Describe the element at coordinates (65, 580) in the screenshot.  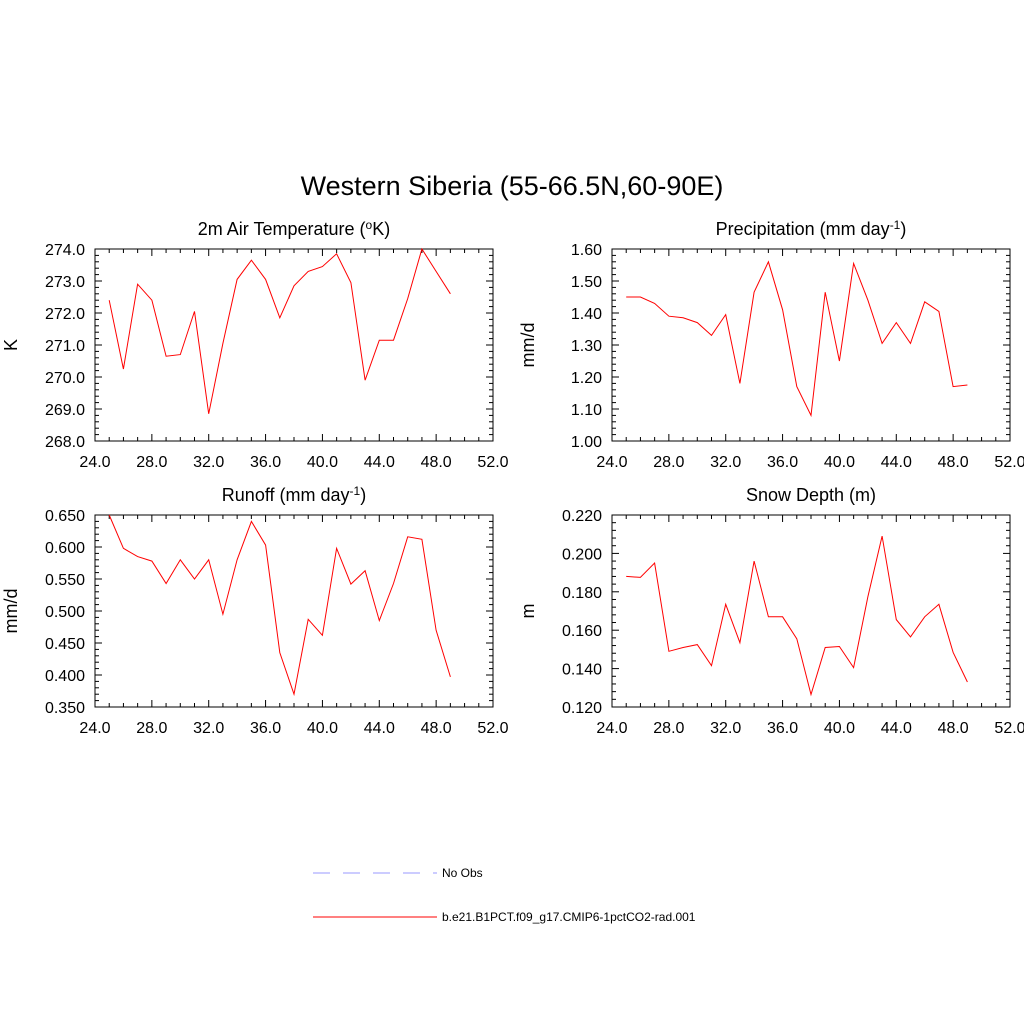
I see `y-tick-label: 0.550` at that location.